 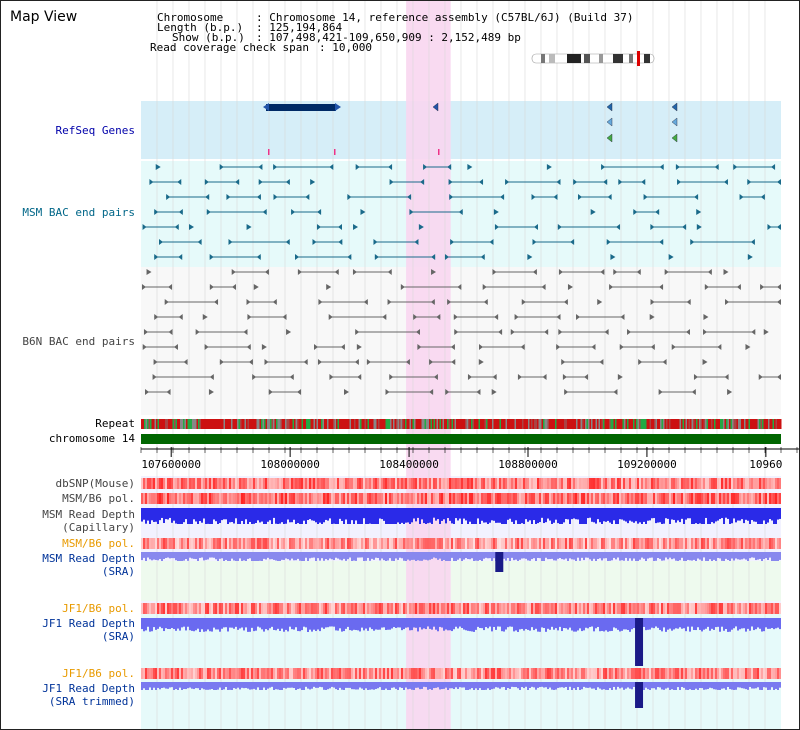 What do you see at coordinates (639, 695) in the screenshot?
I see `jf1-trim-depth-bar-peak` at bounding box center [639, 695].